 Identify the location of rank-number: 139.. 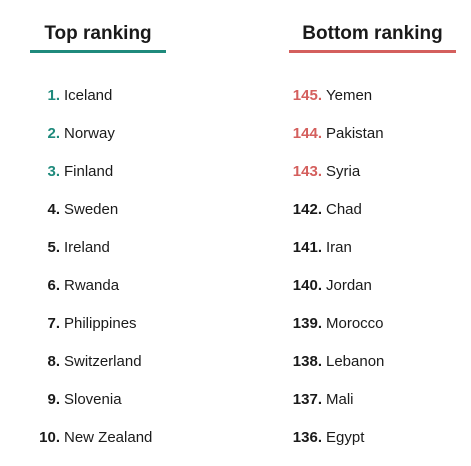
(307, 323).